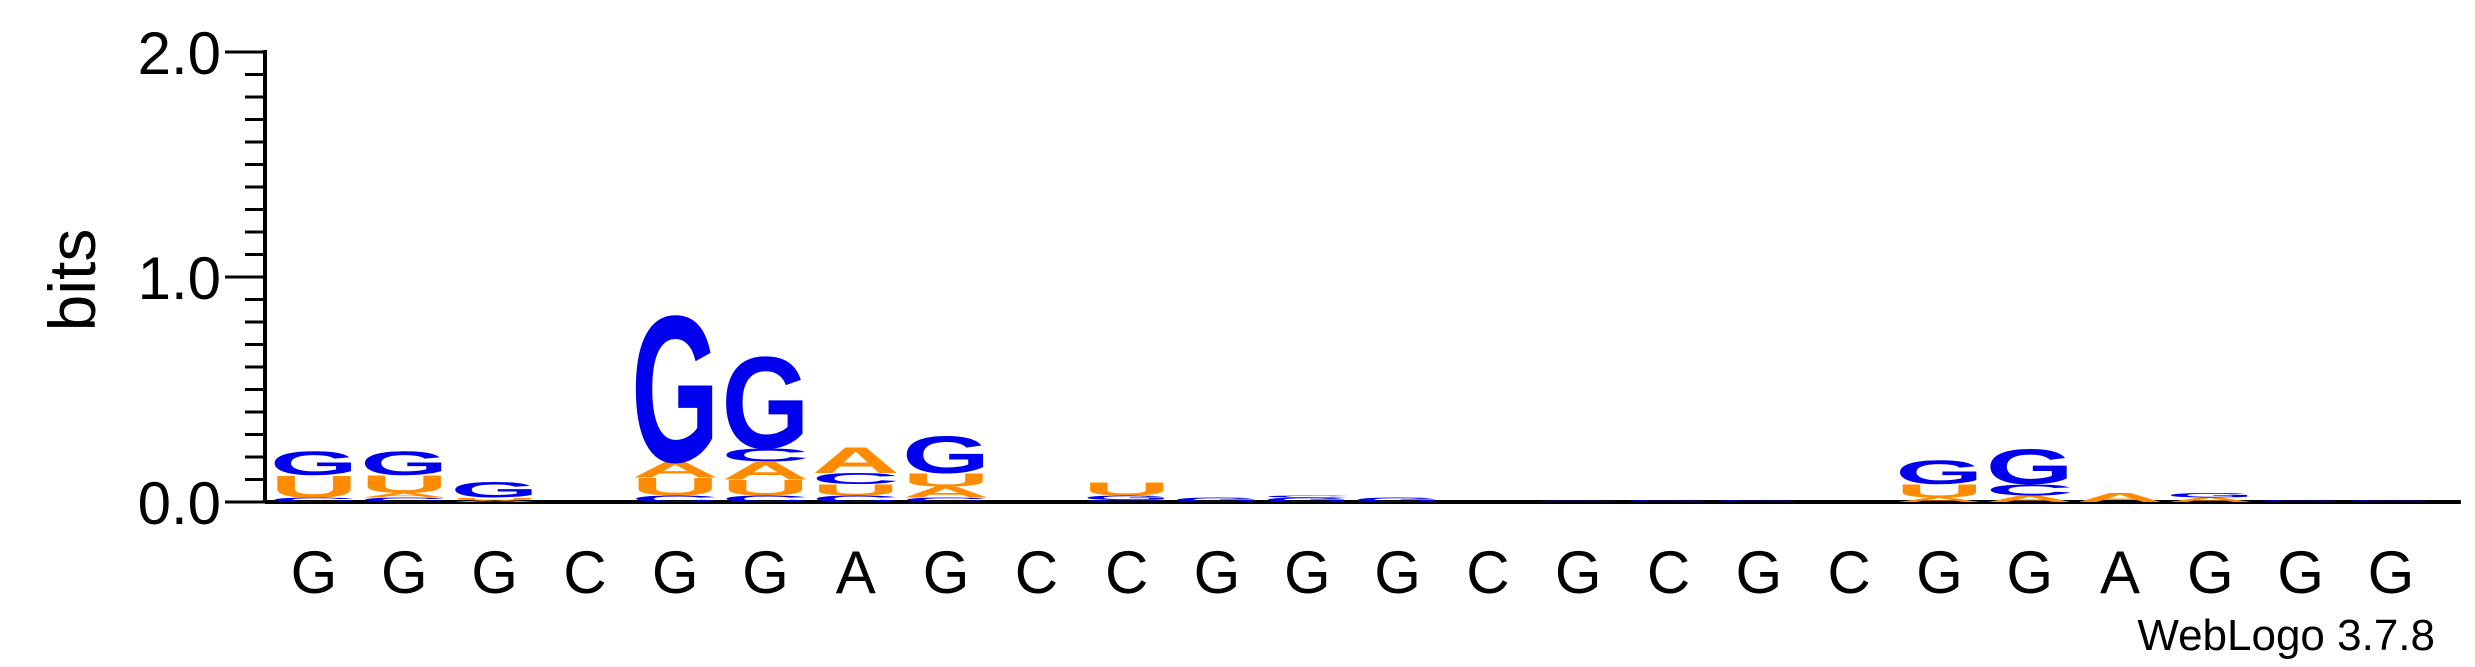 This screenshot has width=2475, height=667. I want to click on y-ticks: 0.0 1.0 2.0, so click(201, 278).